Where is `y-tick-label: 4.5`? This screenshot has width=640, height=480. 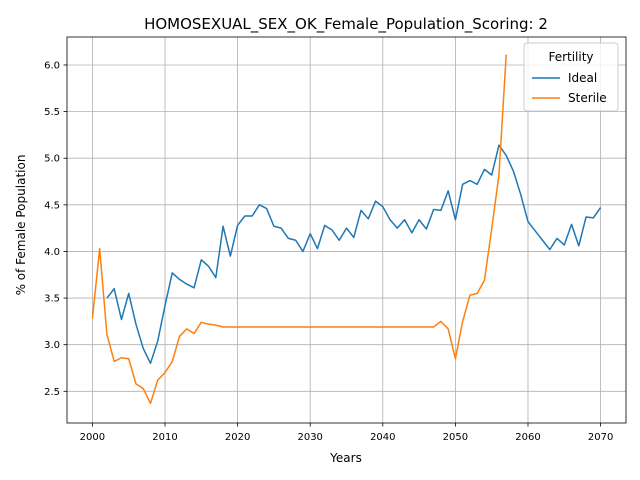
y-tick-label: 4.5 is located at coordinates (52, 205).